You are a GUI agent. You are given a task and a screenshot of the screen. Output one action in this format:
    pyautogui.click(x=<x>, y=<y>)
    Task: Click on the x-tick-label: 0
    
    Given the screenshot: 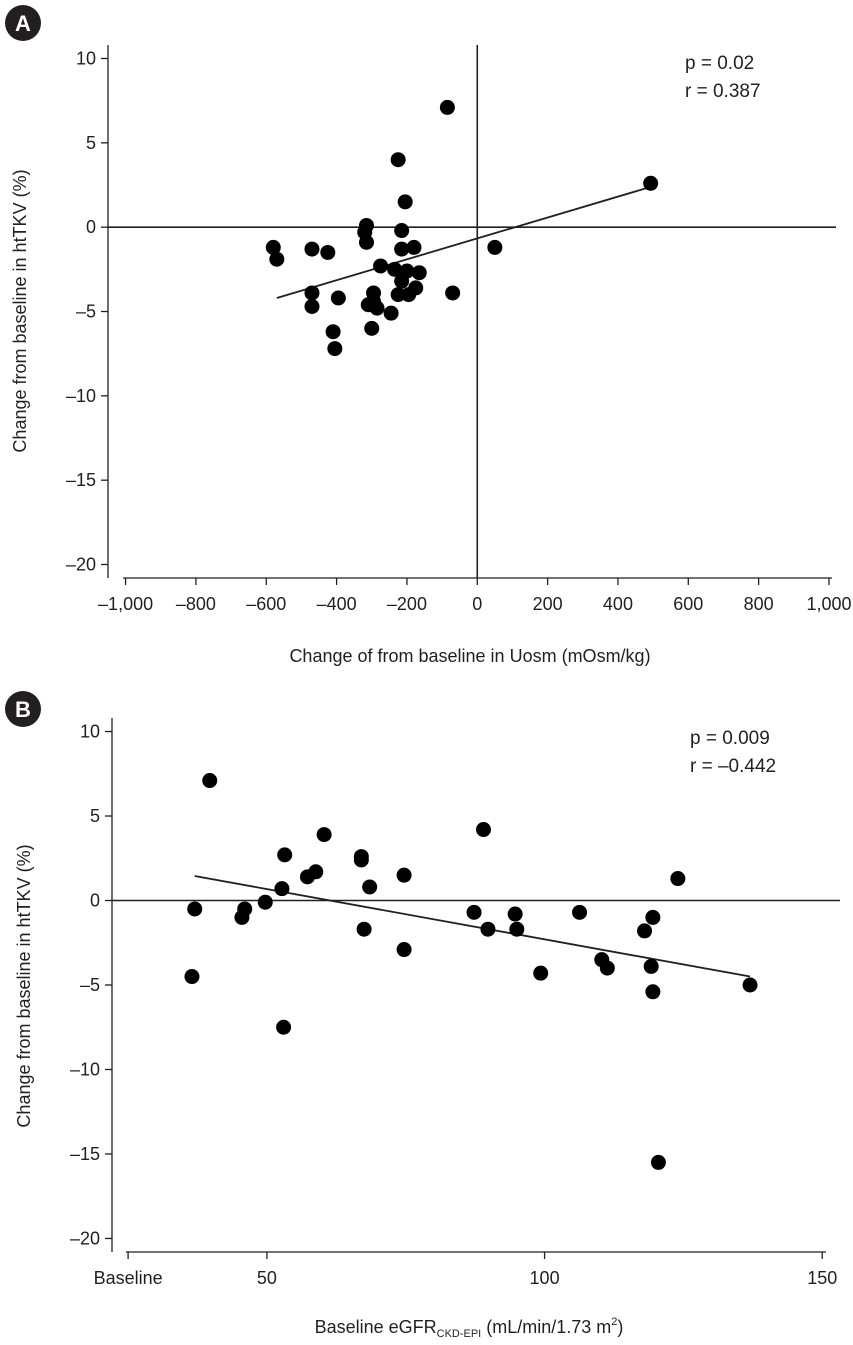 What is the action you would take?
    pyautogui.click(x=477, y=604)
    